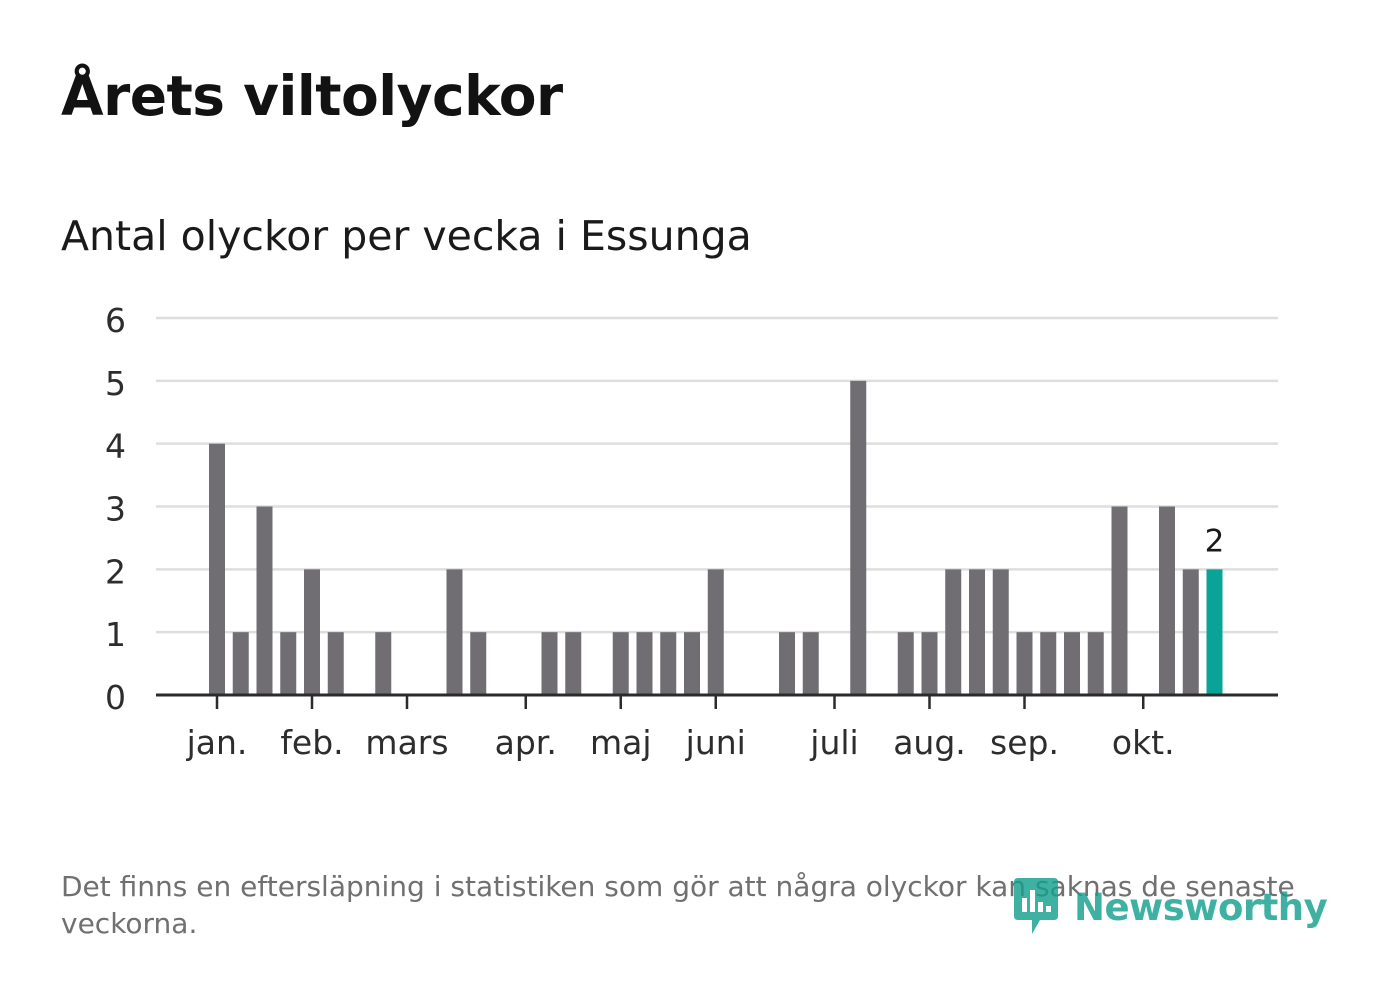  I want to click on y-axis-tick-labels: 0 1 2 3 4 5 6, so click(115, 509).